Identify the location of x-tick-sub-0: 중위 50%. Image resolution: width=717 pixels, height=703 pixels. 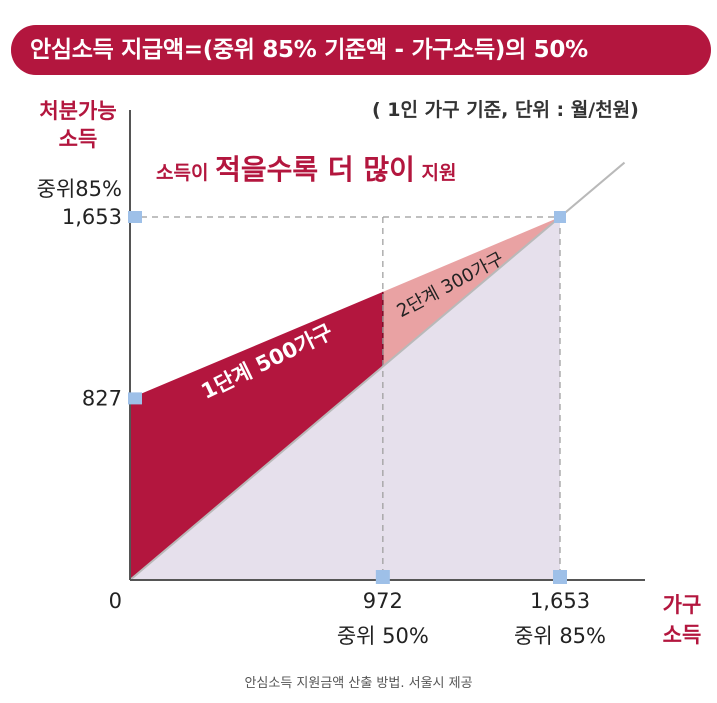
(383, 636).